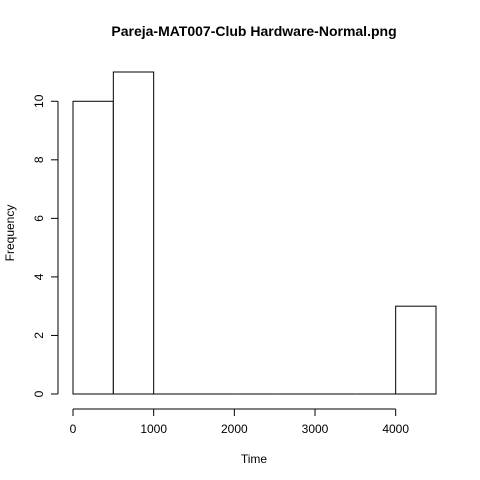 Image resolution: width=480 pixels, height=480 pixels. Describe the element at coordinates (39, 393) in the screenshot. I see `y-tick-label: 0` at that location.